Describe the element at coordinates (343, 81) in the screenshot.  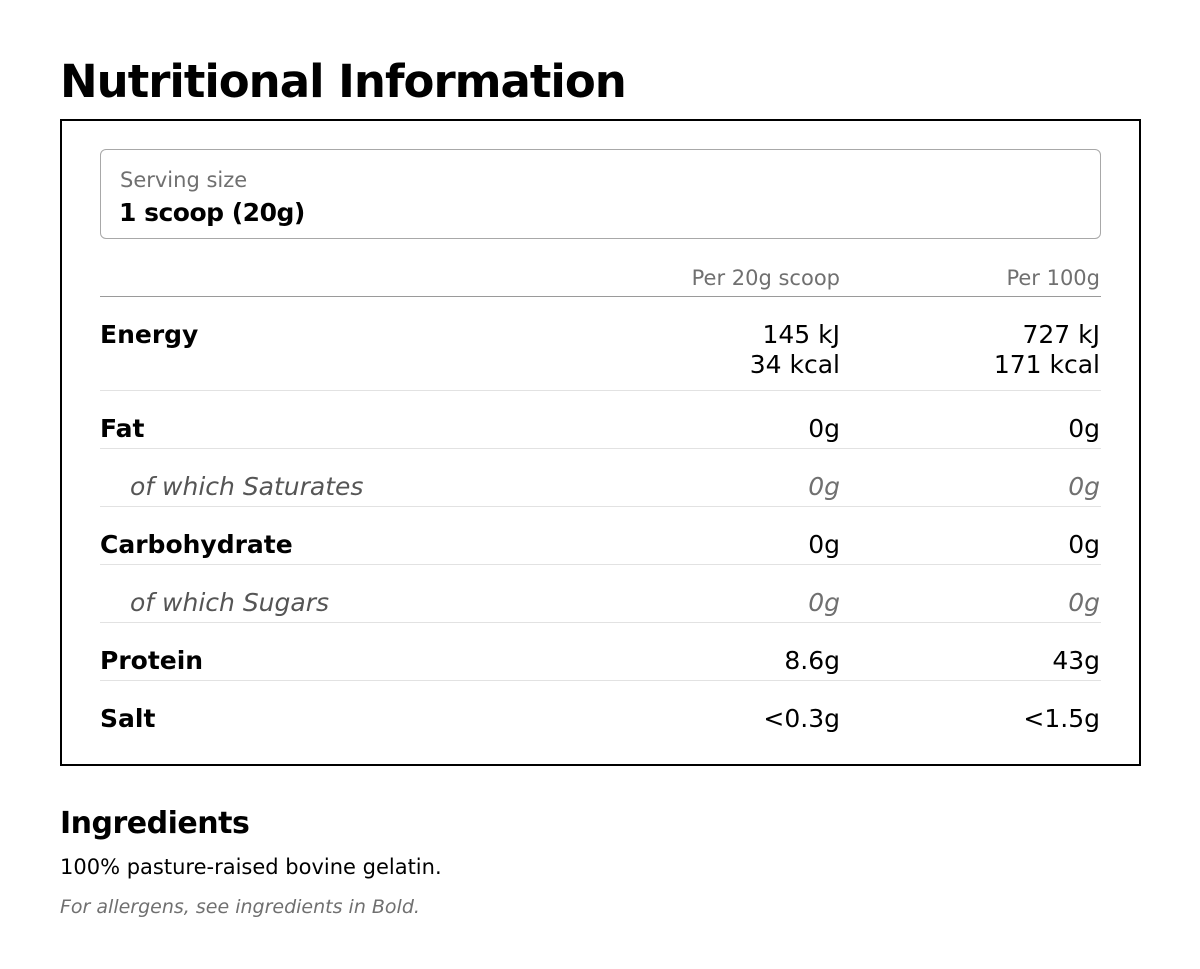
I see `page-title: Nutritional Information` at that location.